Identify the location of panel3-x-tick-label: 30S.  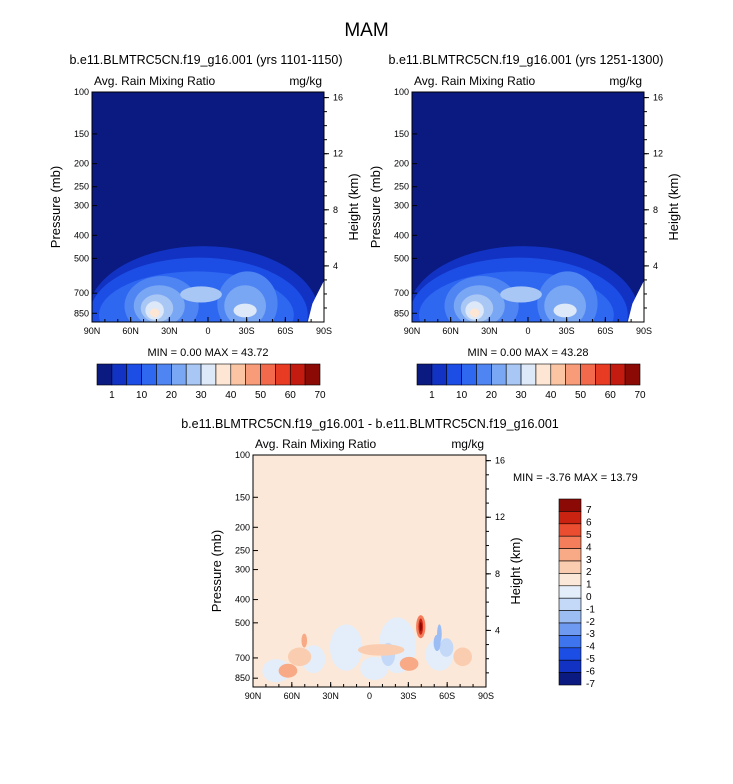
(408, 696).